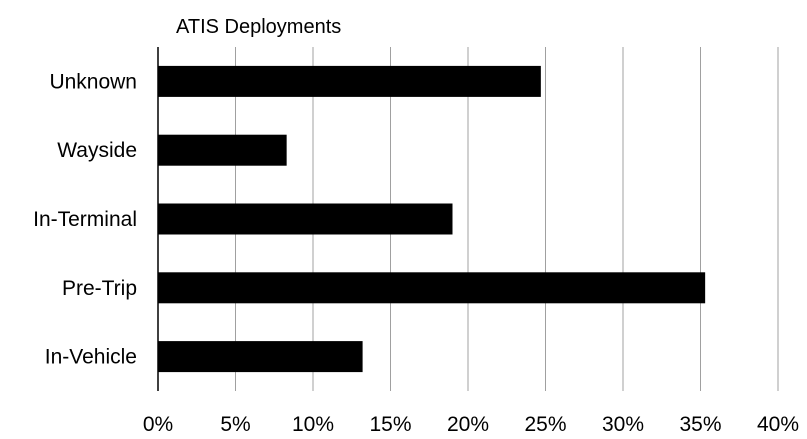 This screenshot has height=439, width=807. What do you see at coordinates (623, 424) in the screenshot?
I see `x-tick-label: 30%` at bounding box center [623, 424].